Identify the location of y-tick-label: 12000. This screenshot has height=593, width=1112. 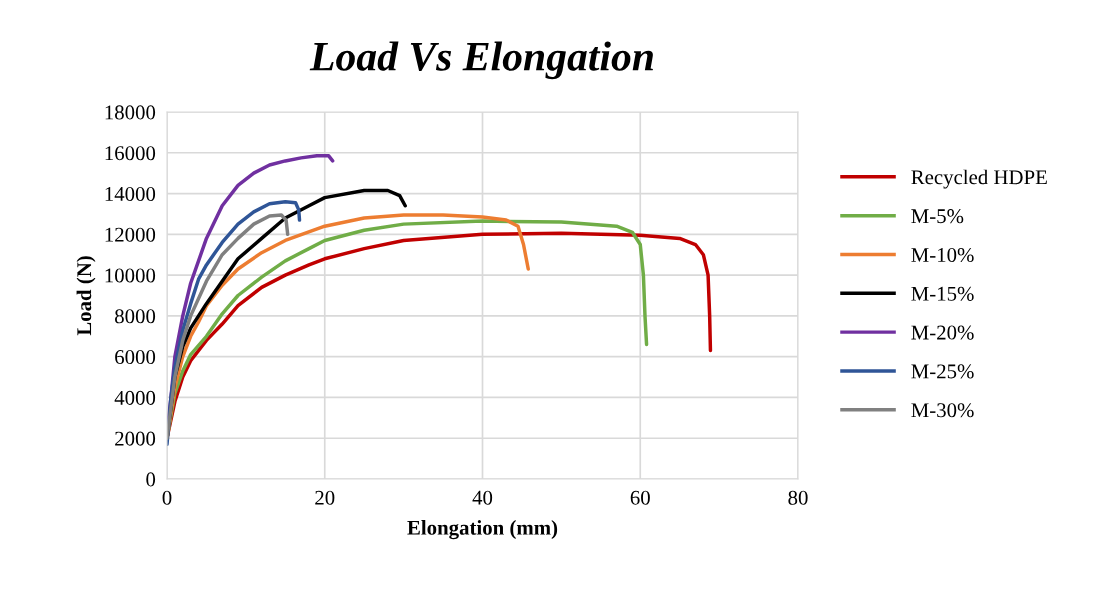
(130, 234).